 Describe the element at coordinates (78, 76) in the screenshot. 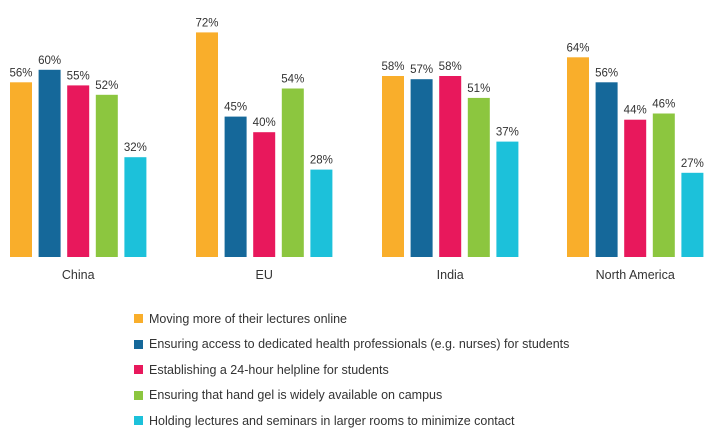

I see `value-label-china-series-3: 55%` at that location.